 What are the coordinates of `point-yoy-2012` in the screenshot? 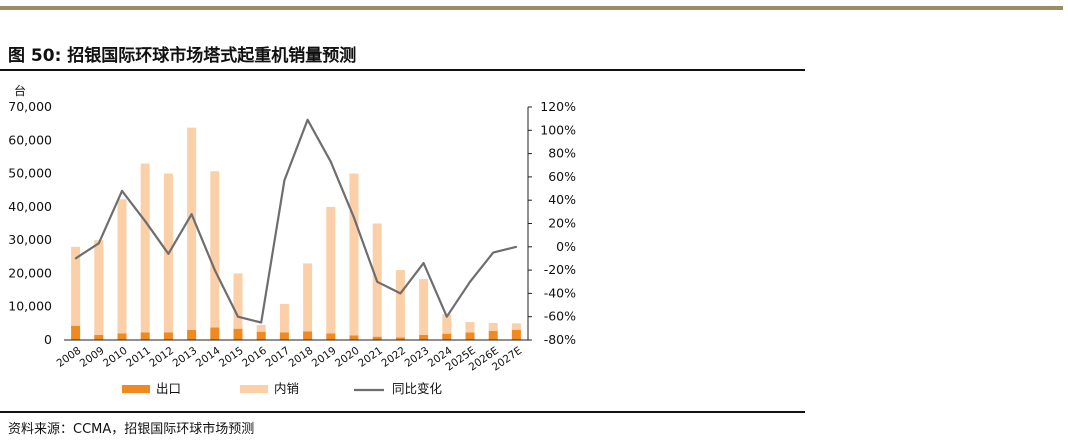 It's located at (168, 253).